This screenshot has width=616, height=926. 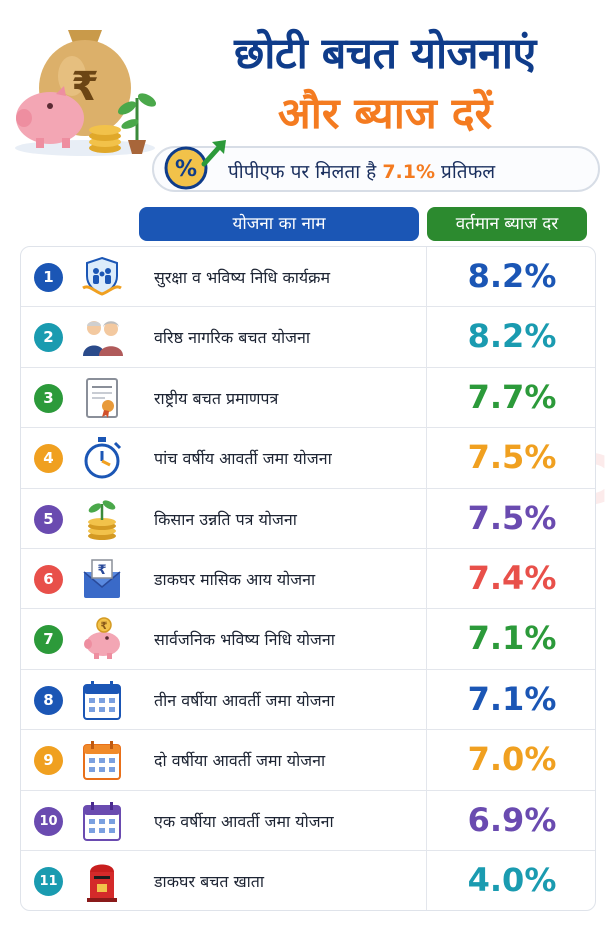 What do you see at coordinates (308, 398) in the screenshot?
I see `table-row: 3 राष्ट्रीय बचत प्रमाणपत्र 7.7%` at bounding box center [308, 398].